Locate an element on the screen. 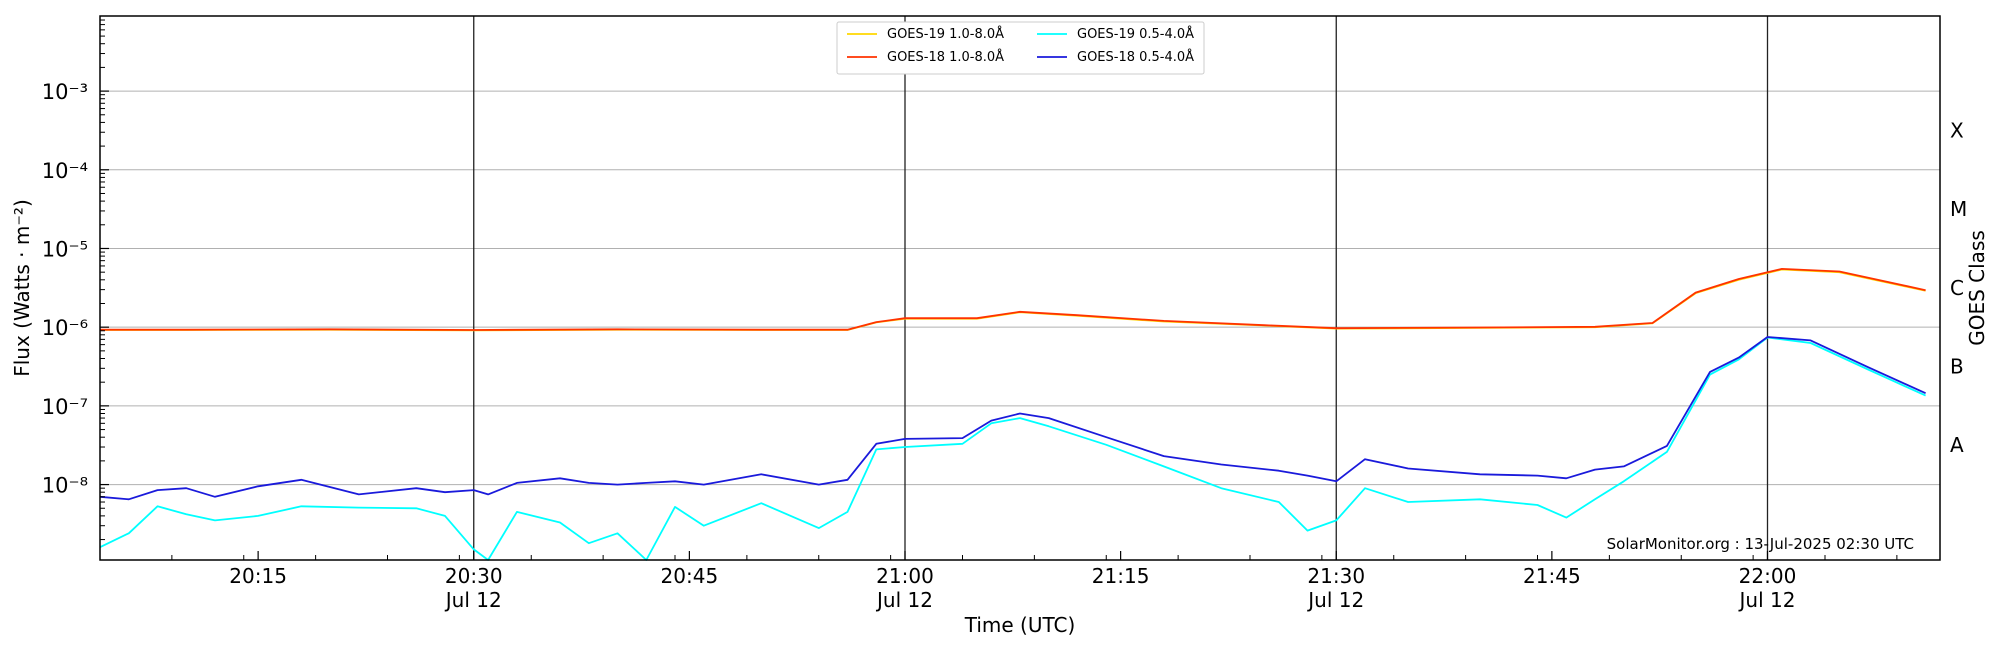 This screenshot has height=650, width=2000. y-tick-label: 10⁻⁶ is located at coordinates (65, 328).